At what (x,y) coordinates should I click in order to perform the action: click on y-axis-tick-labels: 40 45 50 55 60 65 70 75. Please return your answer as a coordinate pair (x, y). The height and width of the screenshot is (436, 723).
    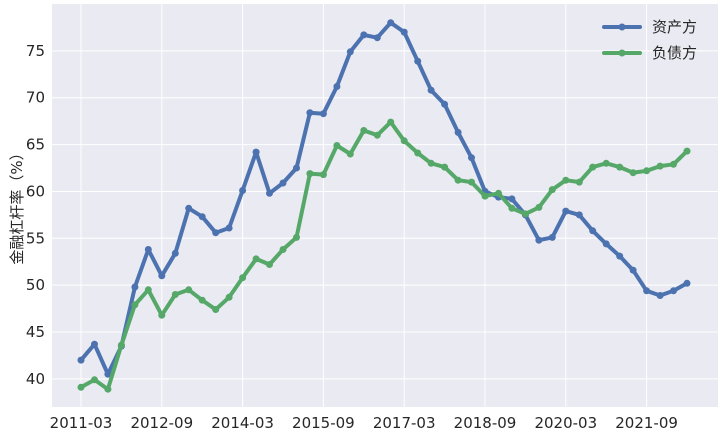
    Looking at the image, I should click on (35, 215).